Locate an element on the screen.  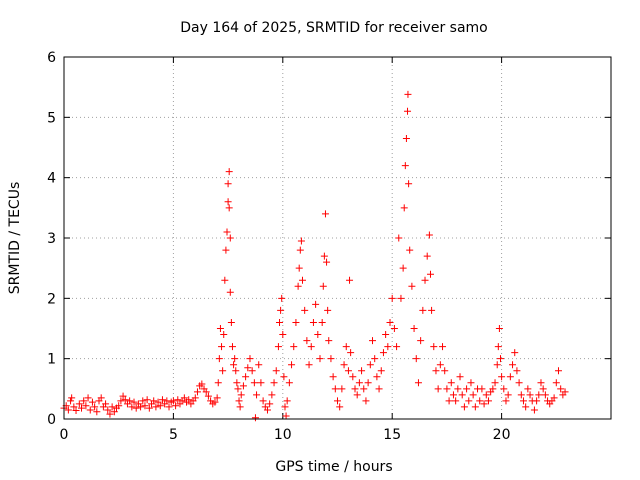
y-tick-label: 6 is located at coordinates (51, 58).